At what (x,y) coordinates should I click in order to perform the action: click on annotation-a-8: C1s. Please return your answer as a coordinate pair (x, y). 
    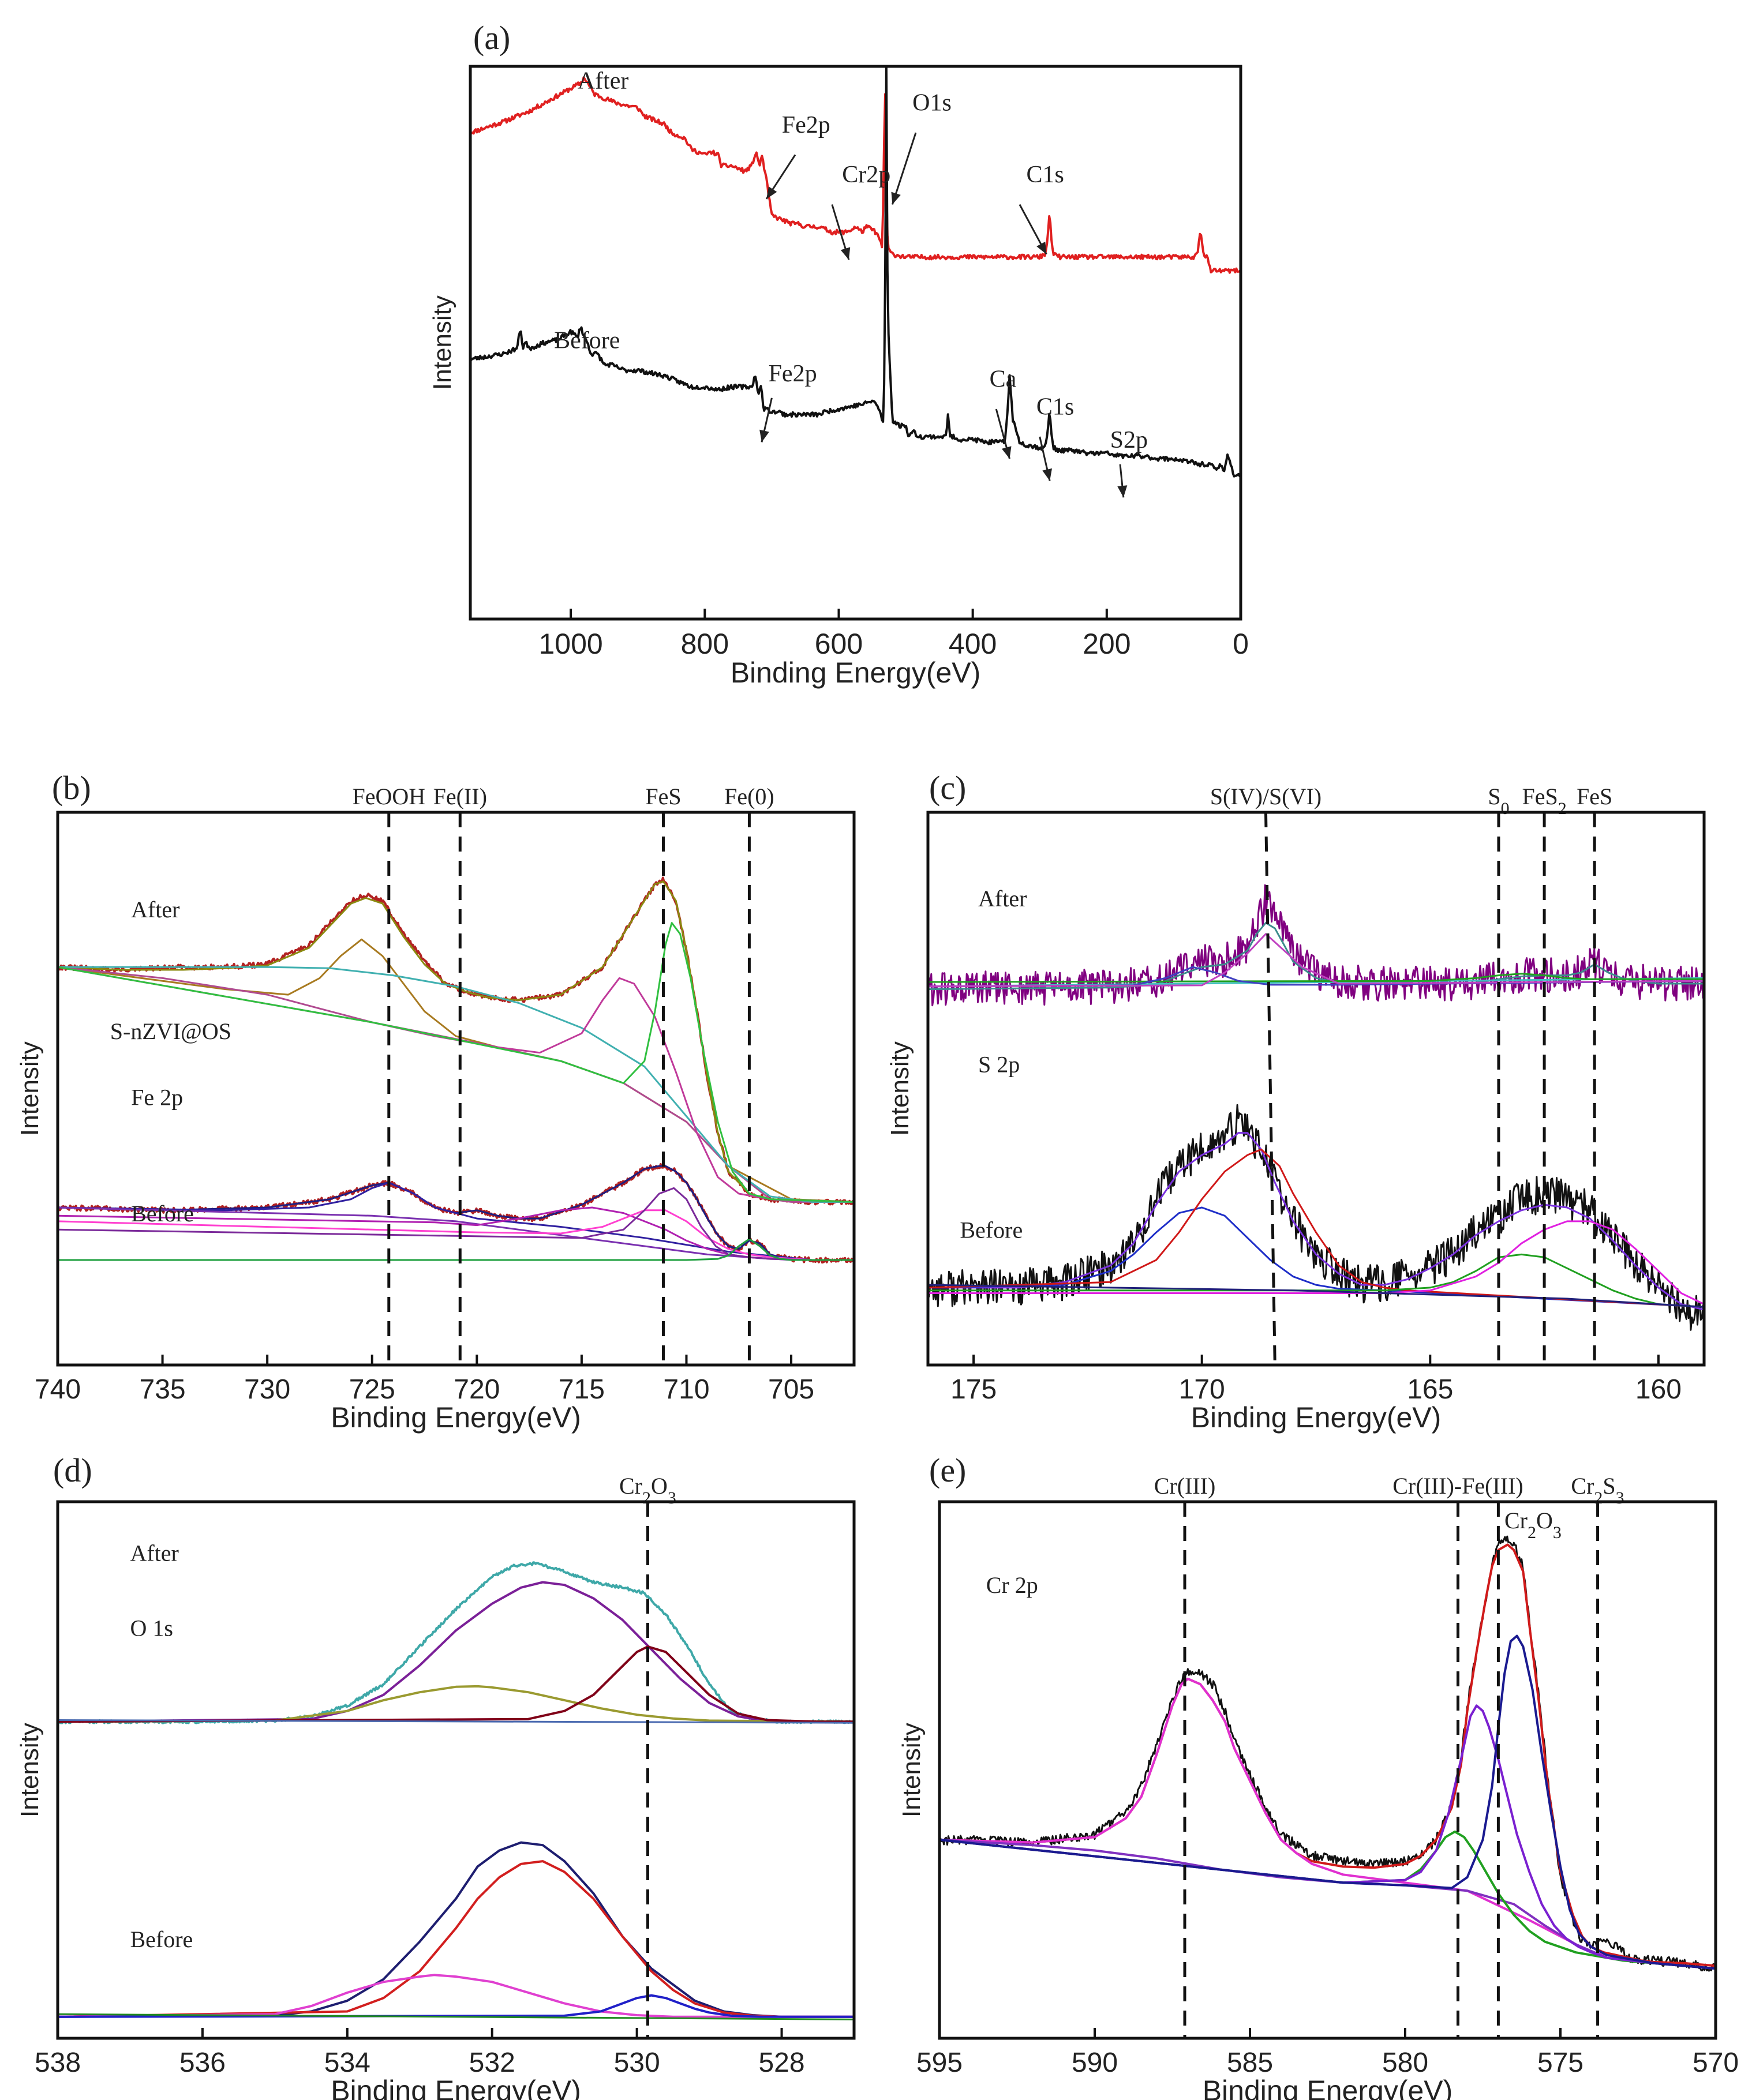
    Looking at the image, I should click on (1055, 407).